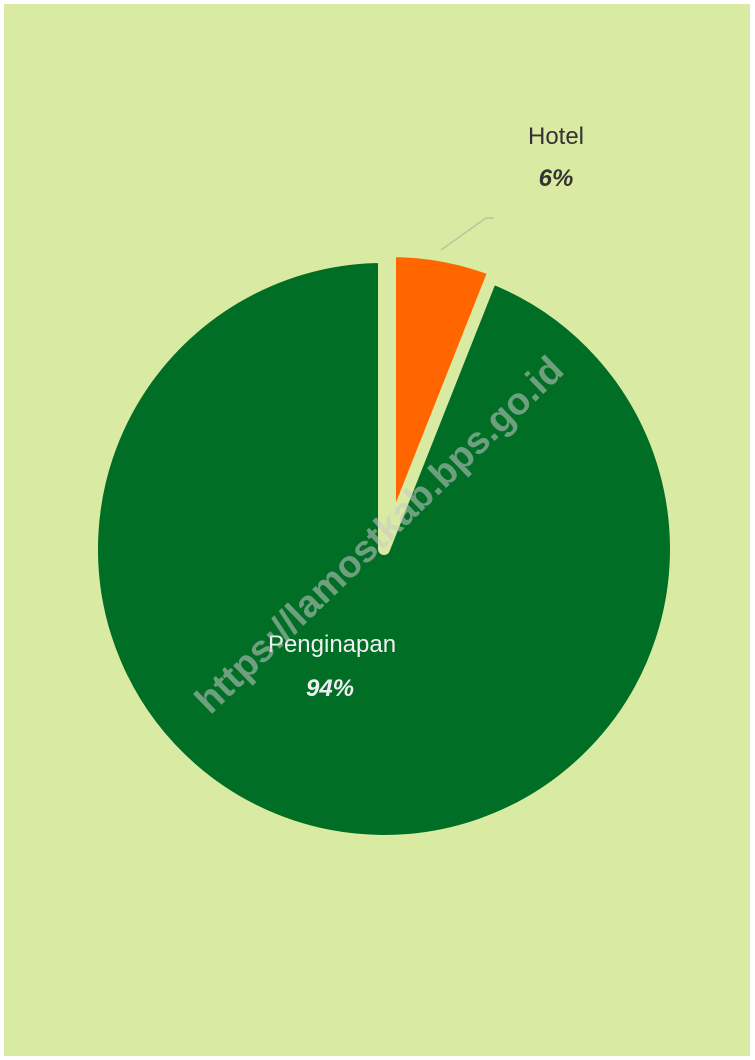  I want to click on penginapan-percent: 94%, so click(330, 688).